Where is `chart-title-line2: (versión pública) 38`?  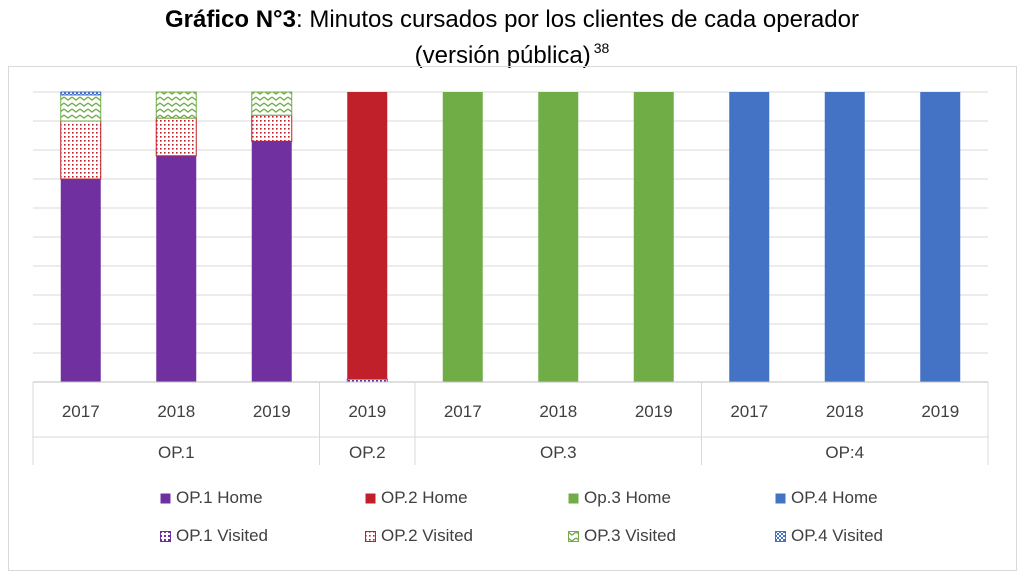
chart-title-line2: (versión pública) 38 is located at coordinates (512, 52).